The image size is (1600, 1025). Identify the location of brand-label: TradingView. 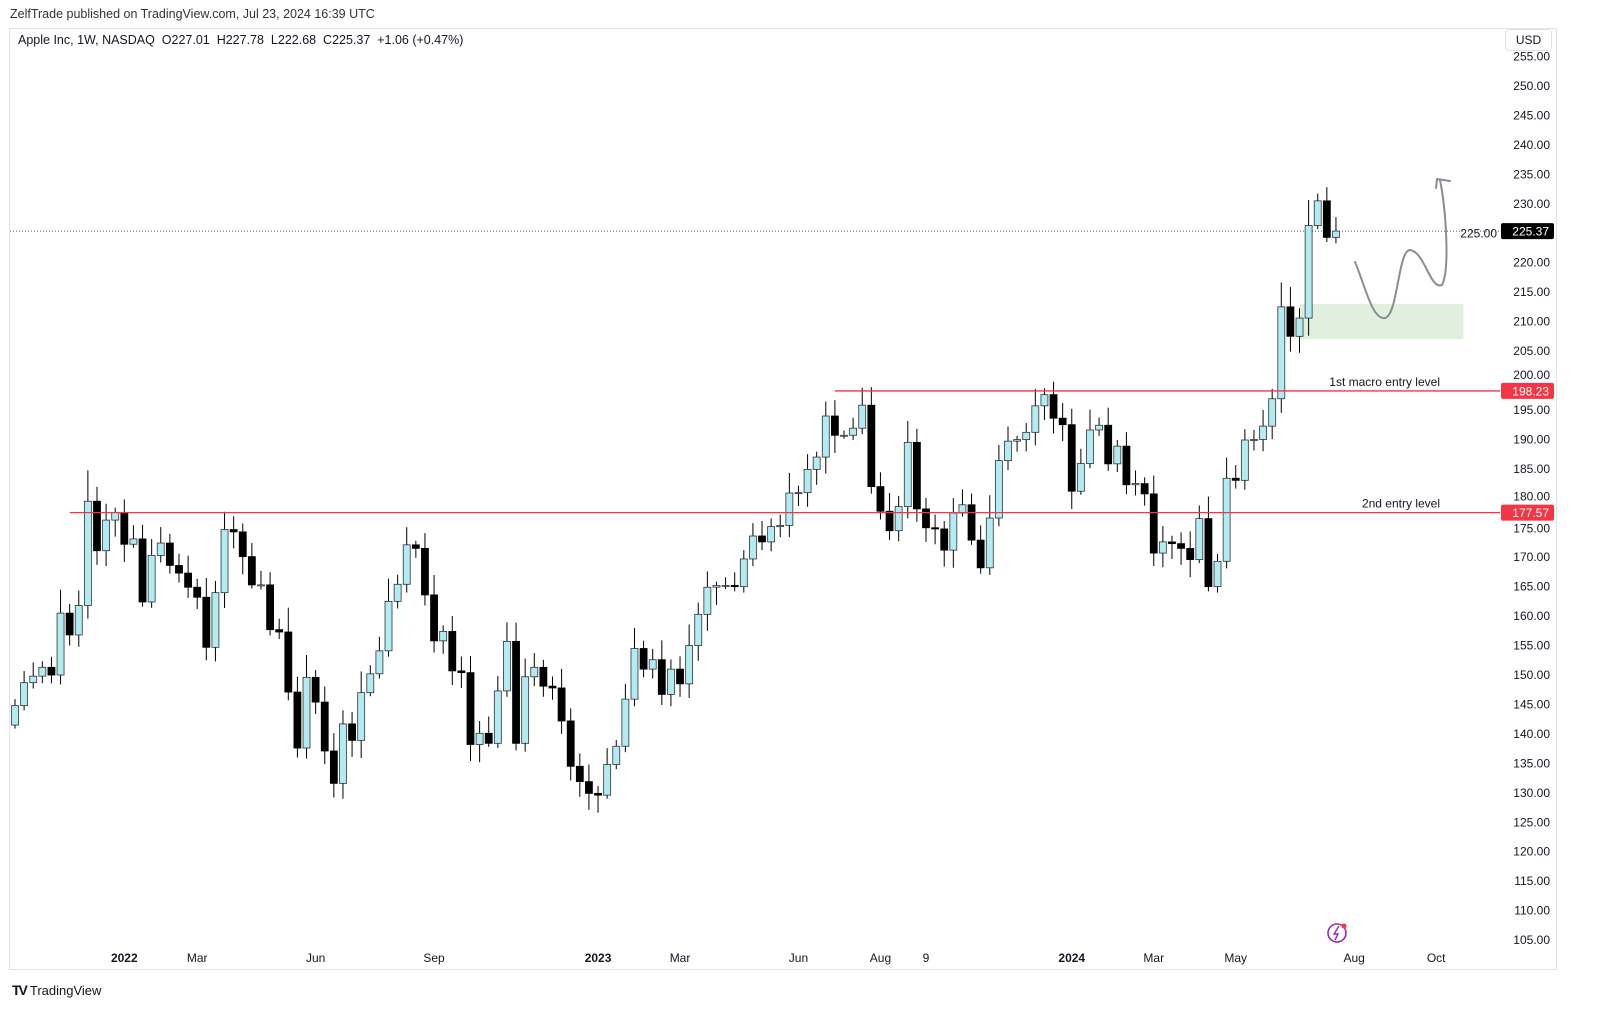
(65, 990).